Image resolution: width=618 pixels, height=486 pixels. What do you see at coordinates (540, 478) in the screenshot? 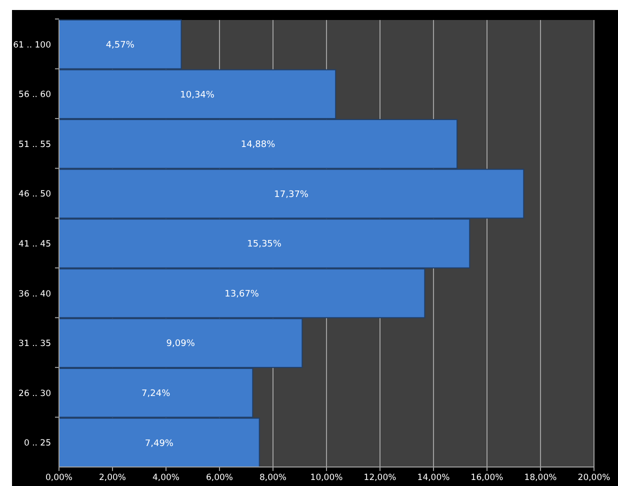
I see `x-tick-label: 18,00%` at bounding box center [540, 478].